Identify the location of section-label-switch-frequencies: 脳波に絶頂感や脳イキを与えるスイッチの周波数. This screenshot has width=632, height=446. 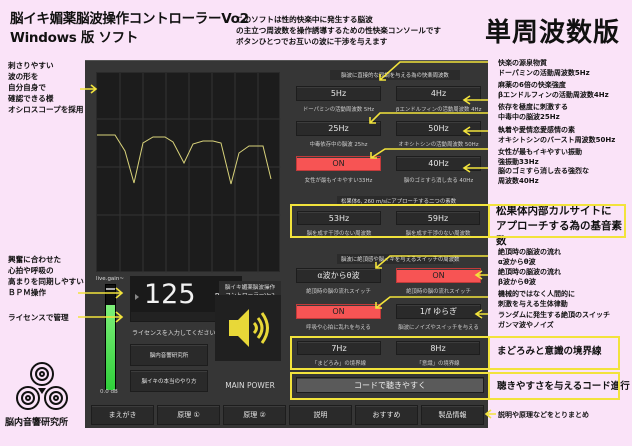
(398, 259).